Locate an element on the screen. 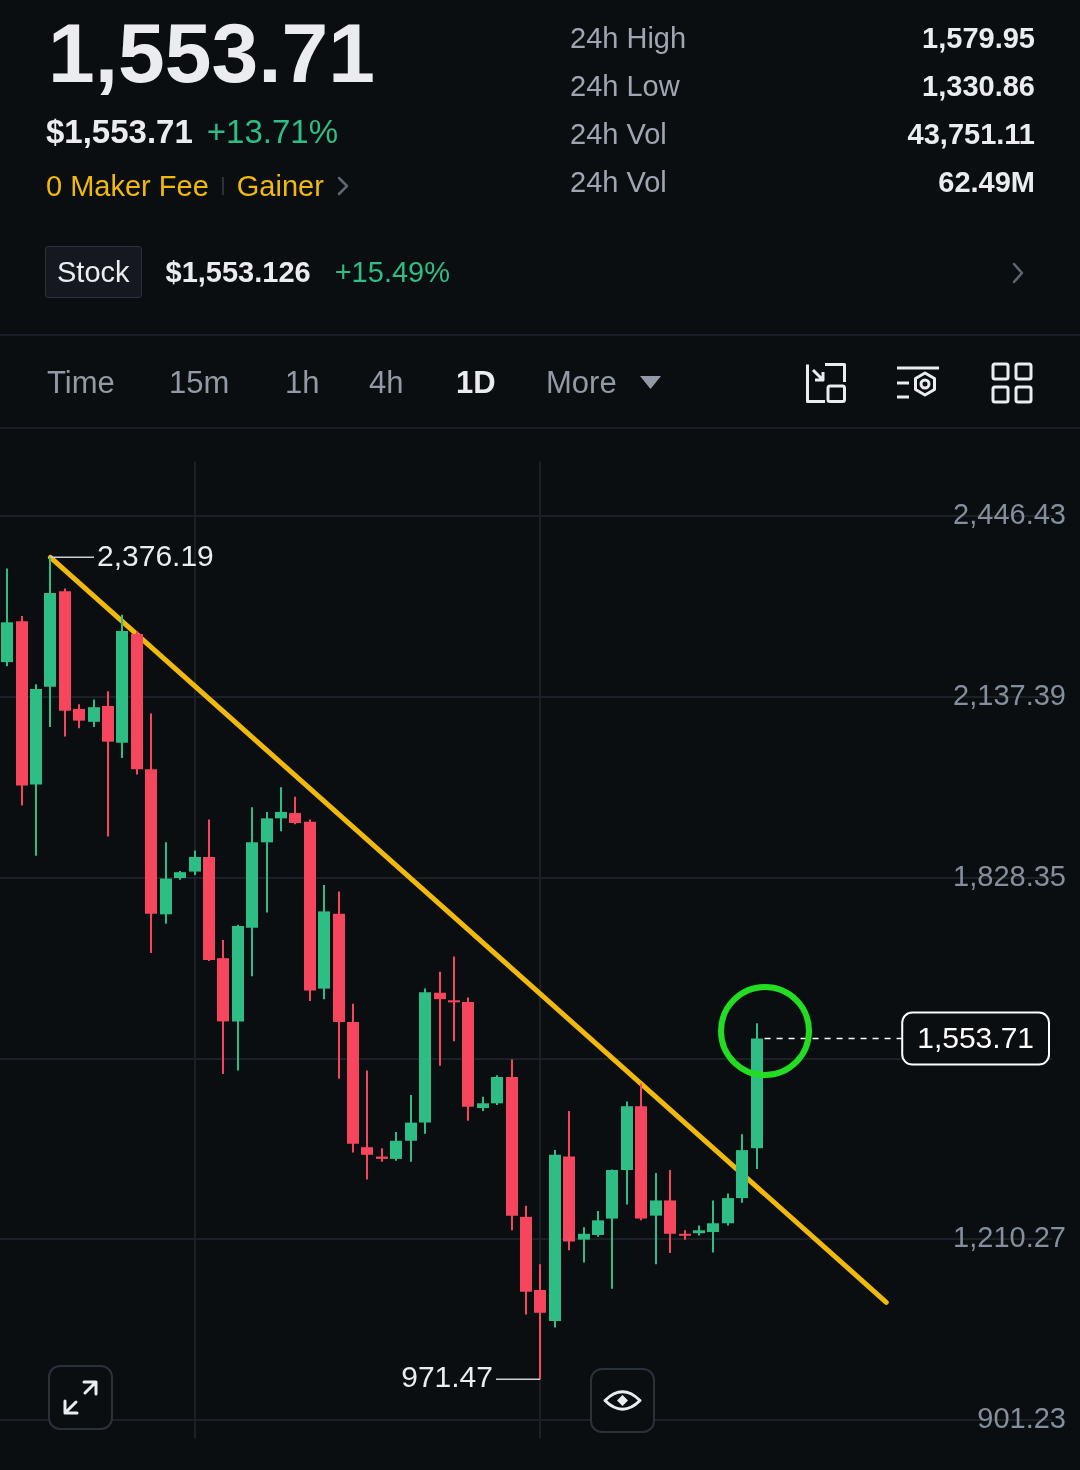  text: More is located at coordinates (581, 383).